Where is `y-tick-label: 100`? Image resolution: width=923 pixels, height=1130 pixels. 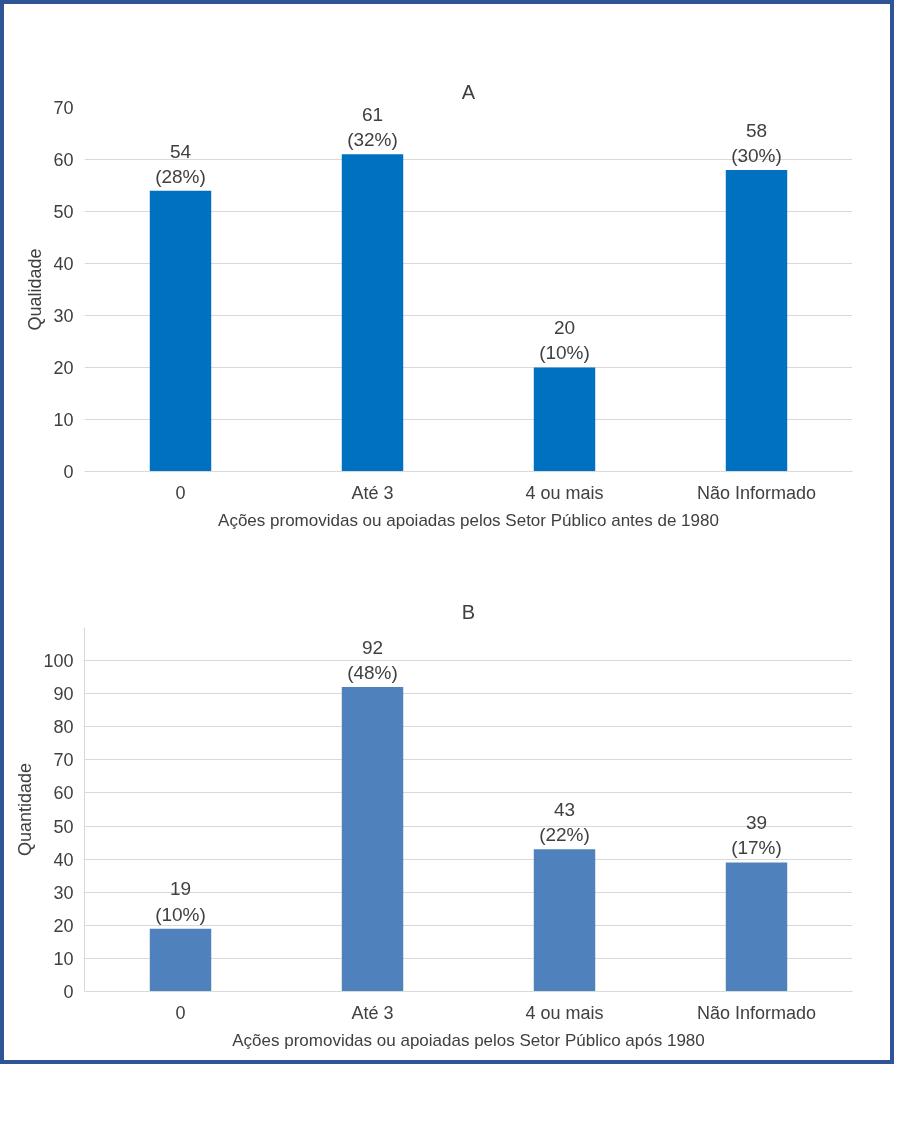
y-tick-label: 100 is located at coordinates (58, 661).